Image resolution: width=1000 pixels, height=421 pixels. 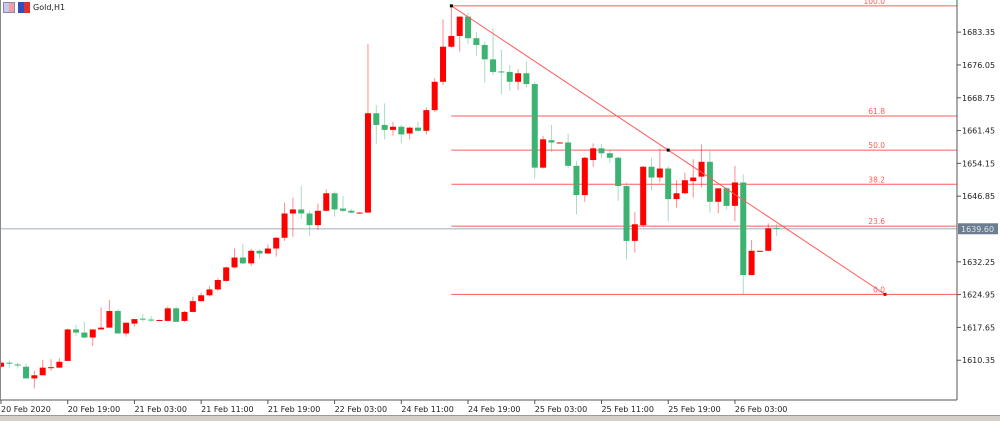 What do you see at coordinates (978, 98) in the screenshot?
I see `price-tick-label: 1668.75` at bounding box center [978, 98].